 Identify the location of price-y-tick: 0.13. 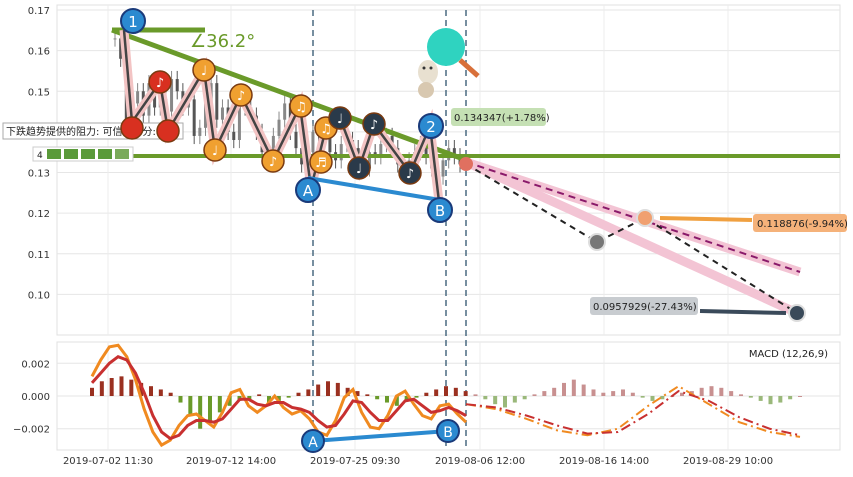
(39, 174).